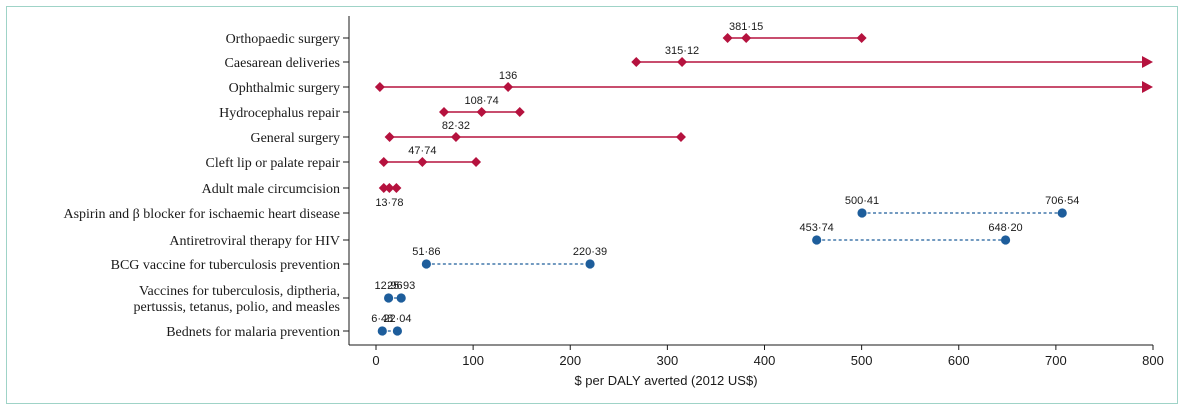 This screenshot has width=1184, height=410. Describe the element at coordinates (253, 332) in the screenshot. I see `category-label: Bednets for malaria prevention` at that location.